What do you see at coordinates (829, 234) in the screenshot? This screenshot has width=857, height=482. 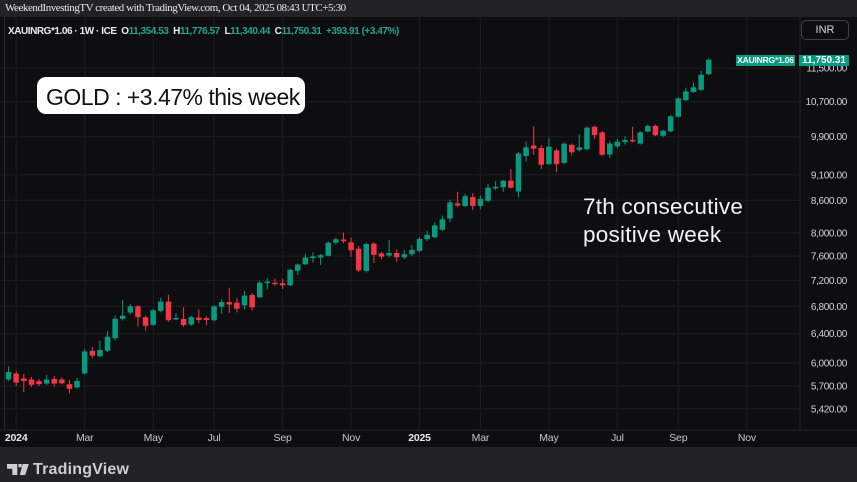 I see `svg-text: 8,000.00` at bounding box center [829, 234].